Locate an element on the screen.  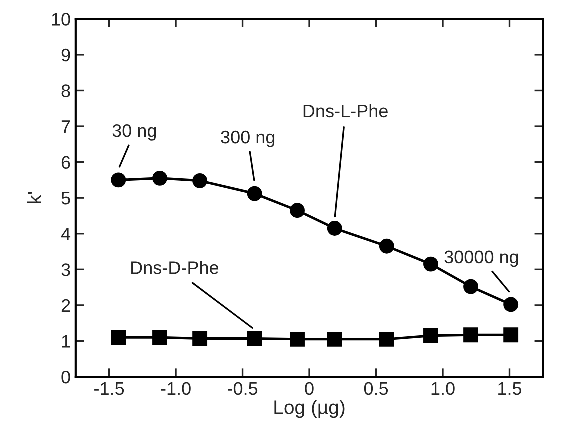
y-tick-label: 0 is located at coordinates (66, 377).